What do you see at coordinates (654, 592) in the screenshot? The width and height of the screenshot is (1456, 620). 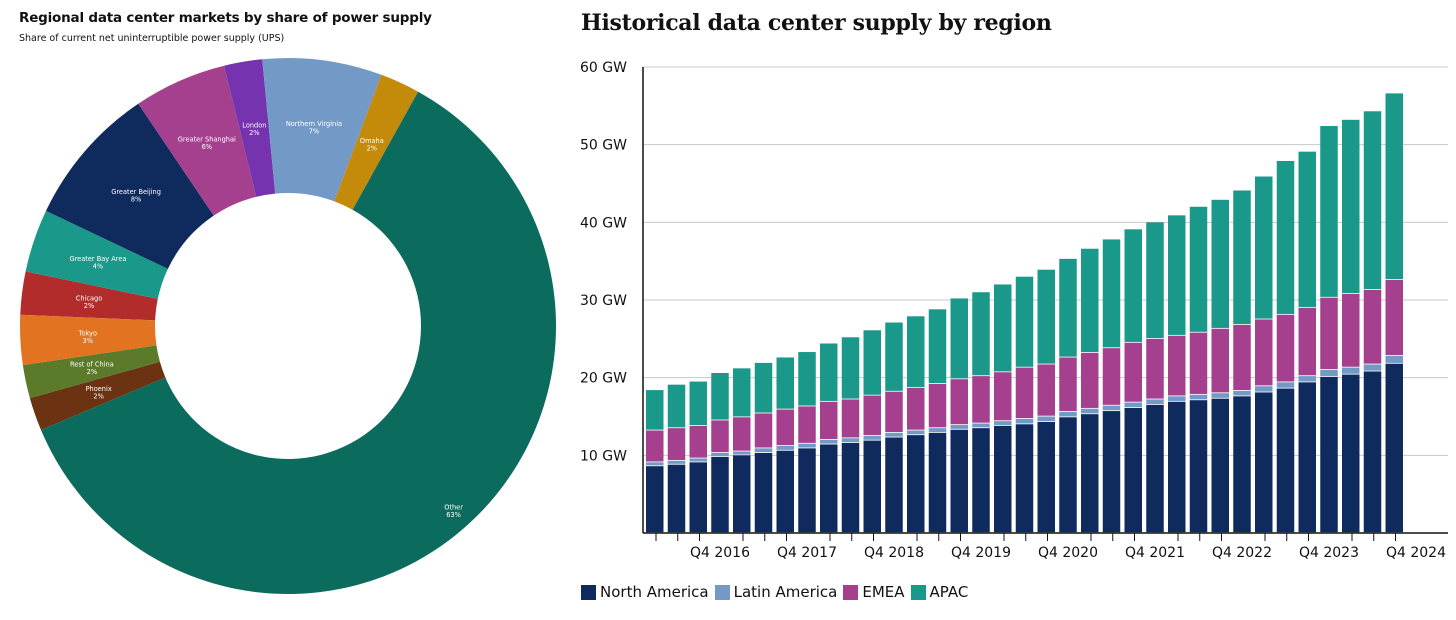 I see `legend-label: North America` at bounding box center [654, 592].